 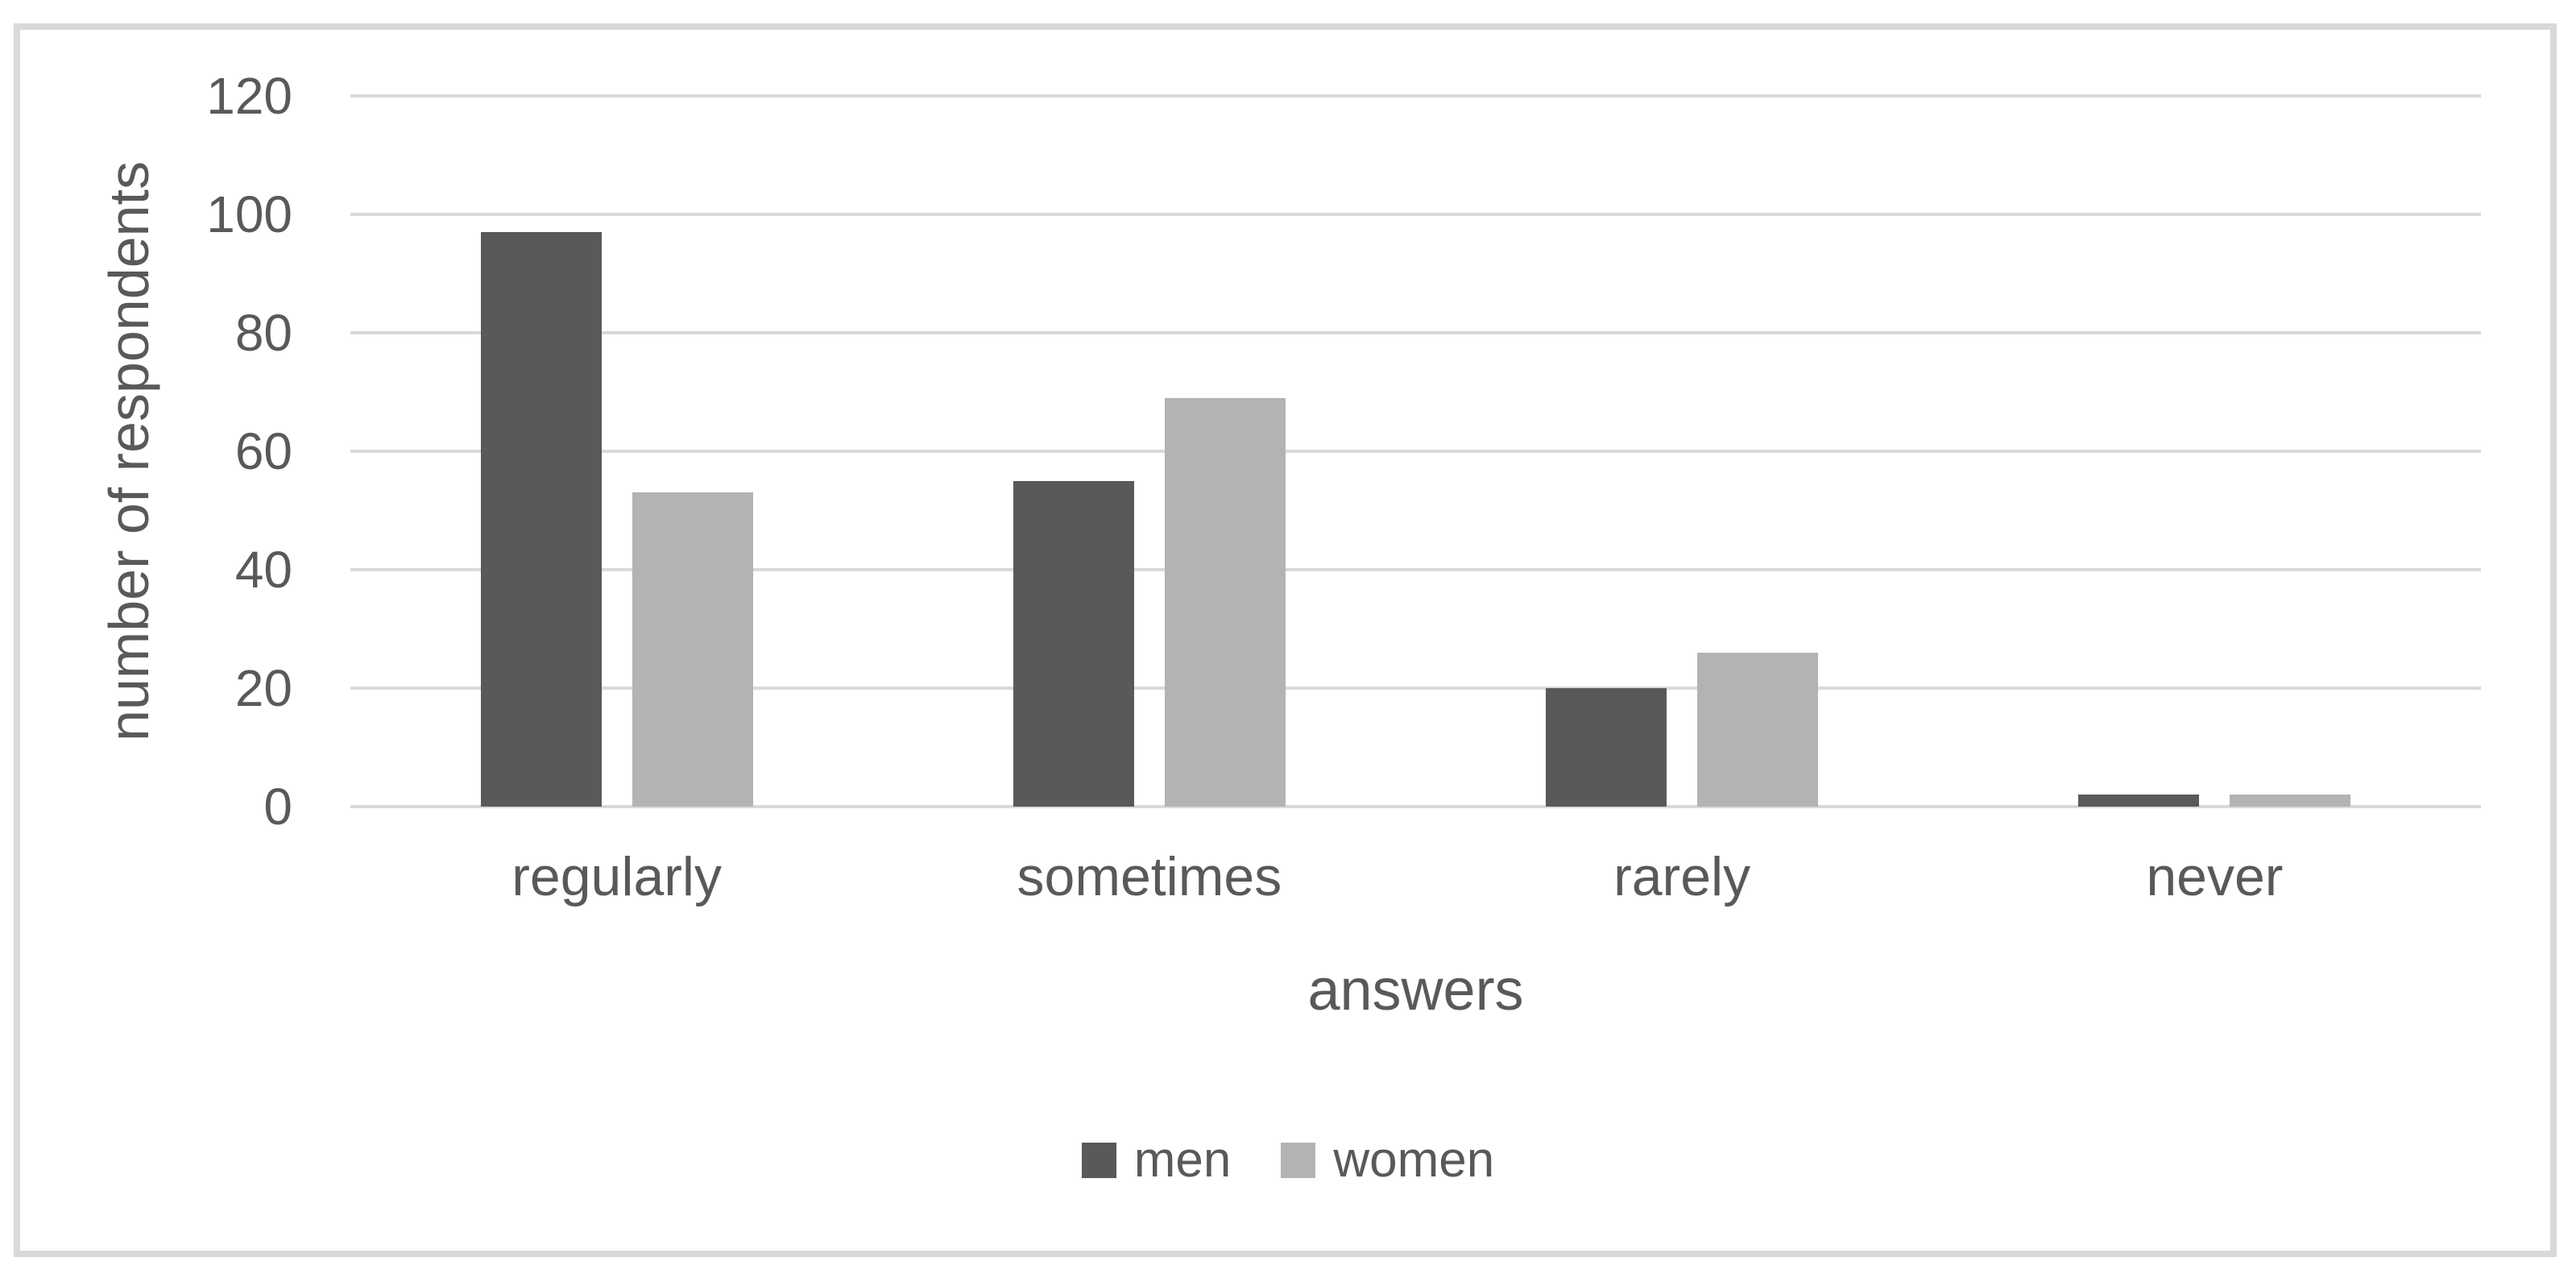 I want to click on bar-men-sometimes, so click(x=1073, y=643).